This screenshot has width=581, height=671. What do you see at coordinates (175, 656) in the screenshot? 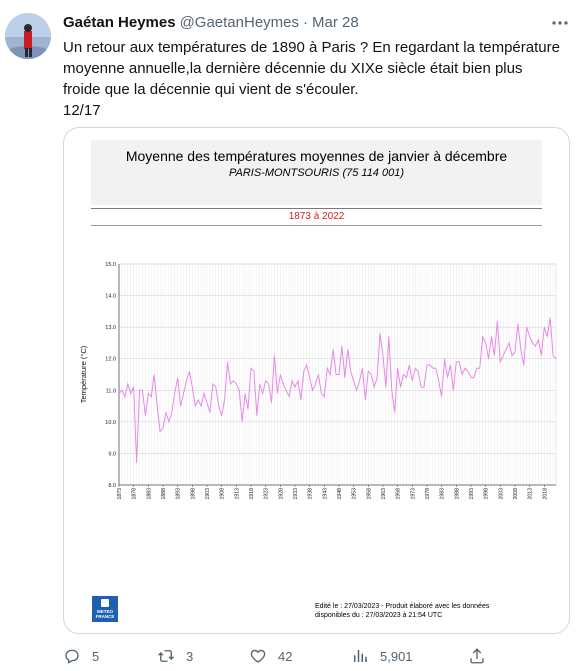
I see `retweet-button: 3` at bounding box center [175, 656].